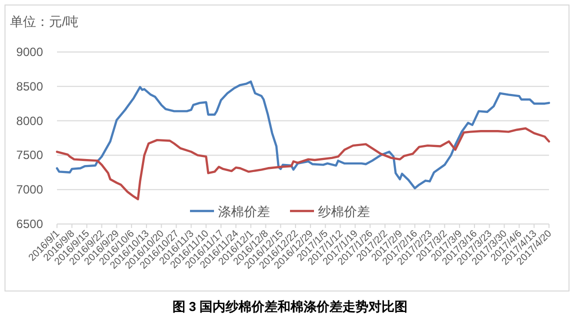  Describe the element at coordinates (44, 21) in the screenshot. I see `y-axis-title: 单位：元/吨` at that location.